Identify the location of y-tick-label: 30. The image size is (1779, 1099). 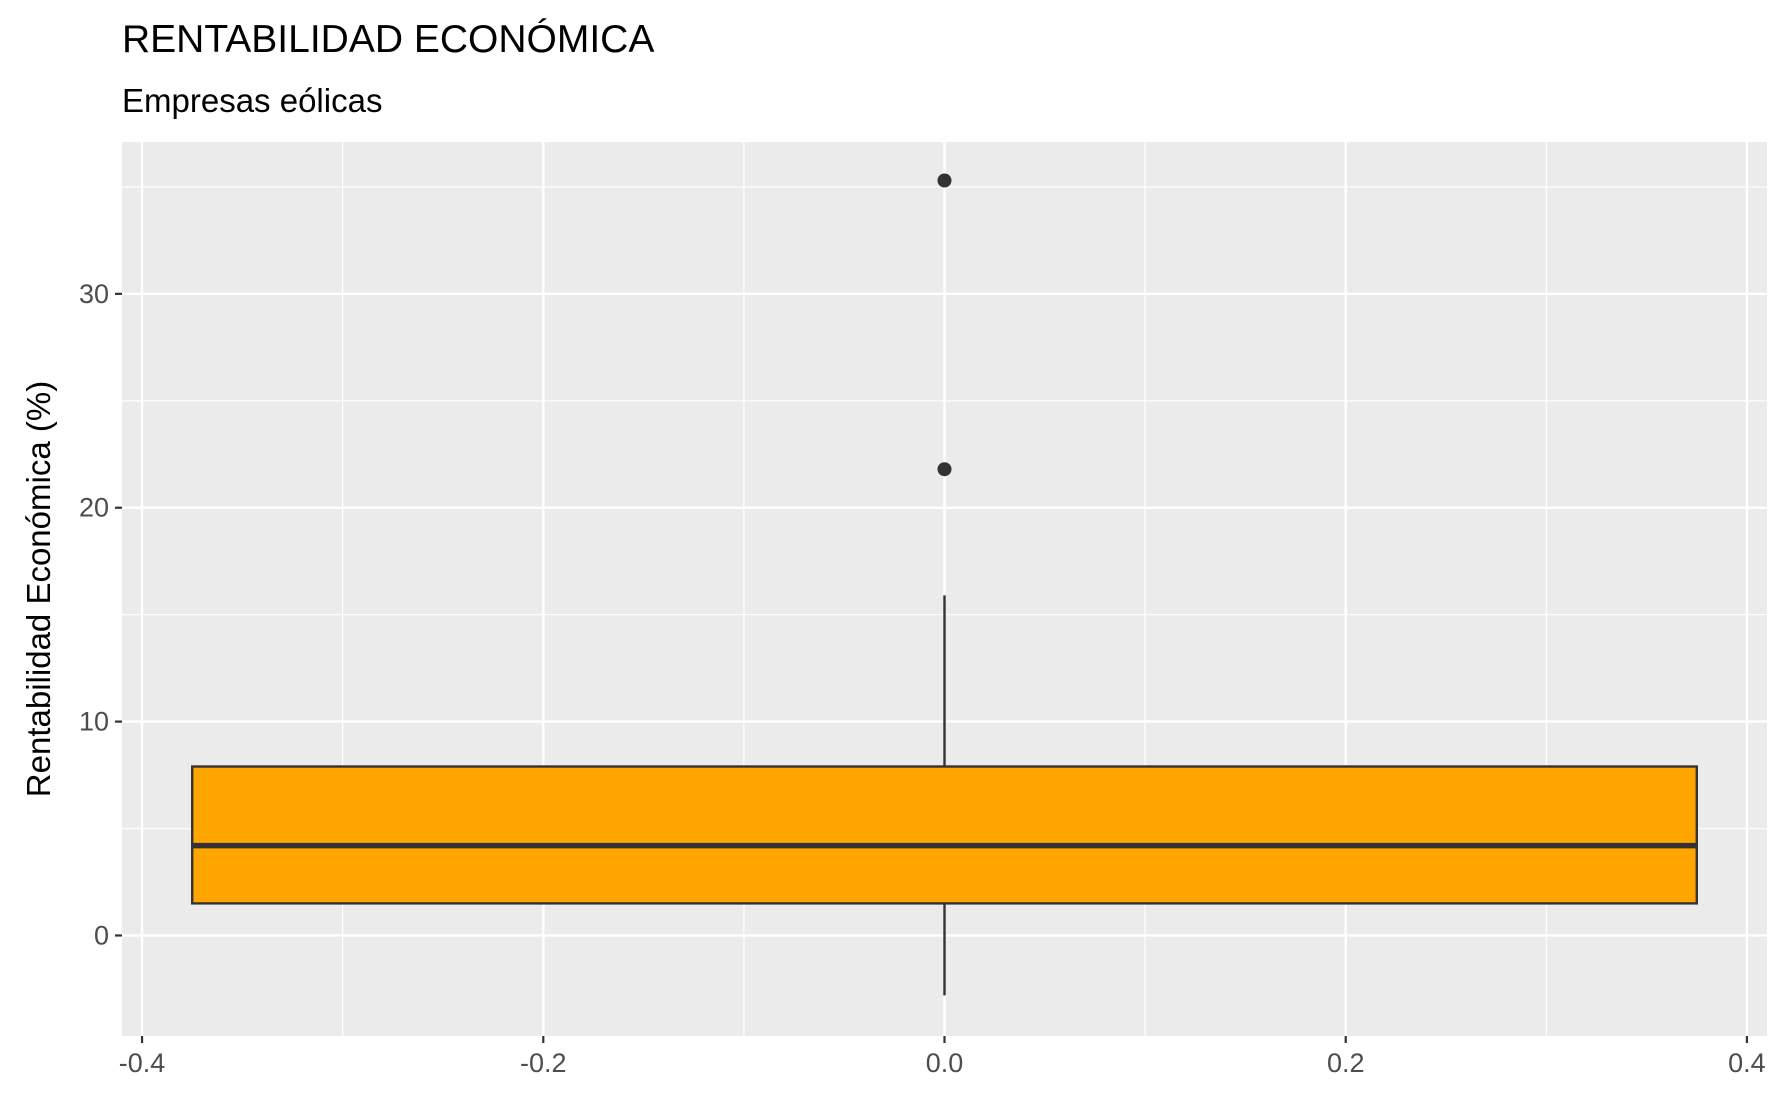
(94, 294).